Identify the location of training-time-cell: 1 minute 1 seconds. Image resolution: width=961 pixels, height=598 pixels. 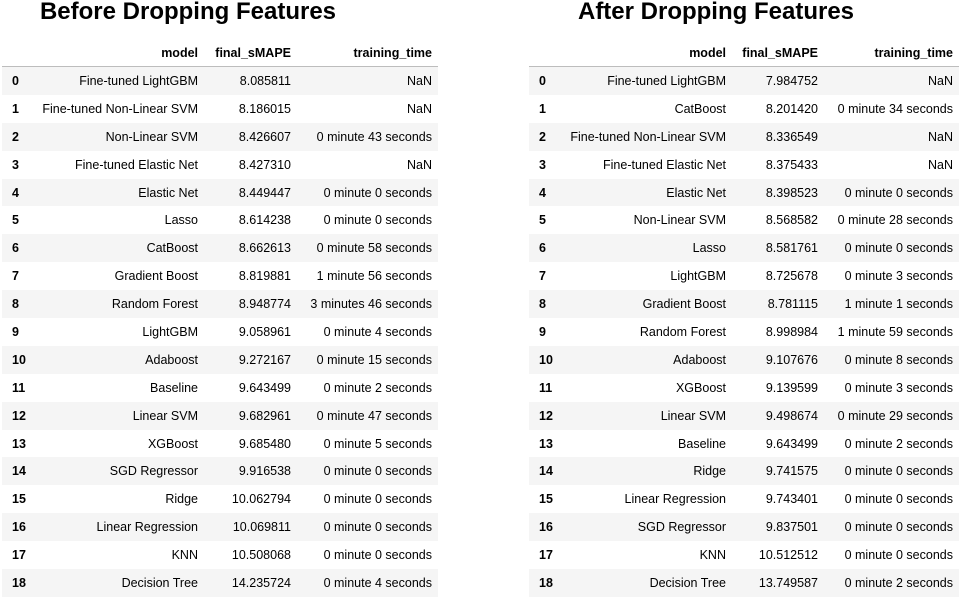
(898, 304).